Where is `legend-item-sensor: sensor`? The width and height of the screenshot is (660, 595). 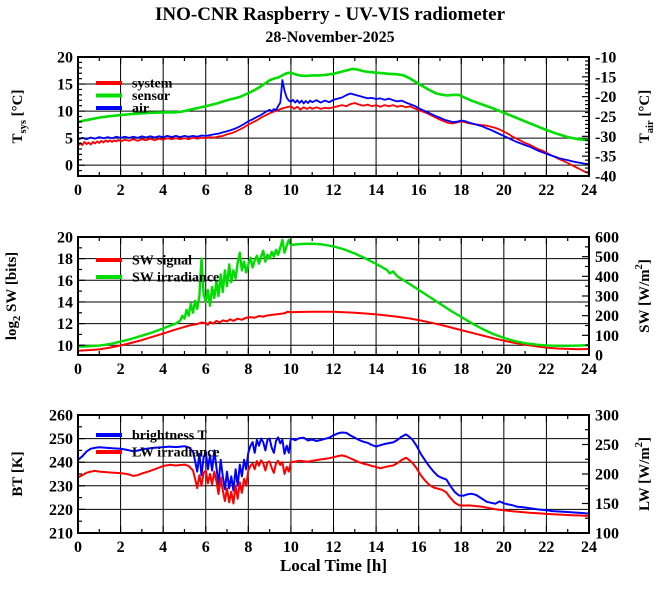 legend-item-sensor: sensor is located at coordinates (133, 96).